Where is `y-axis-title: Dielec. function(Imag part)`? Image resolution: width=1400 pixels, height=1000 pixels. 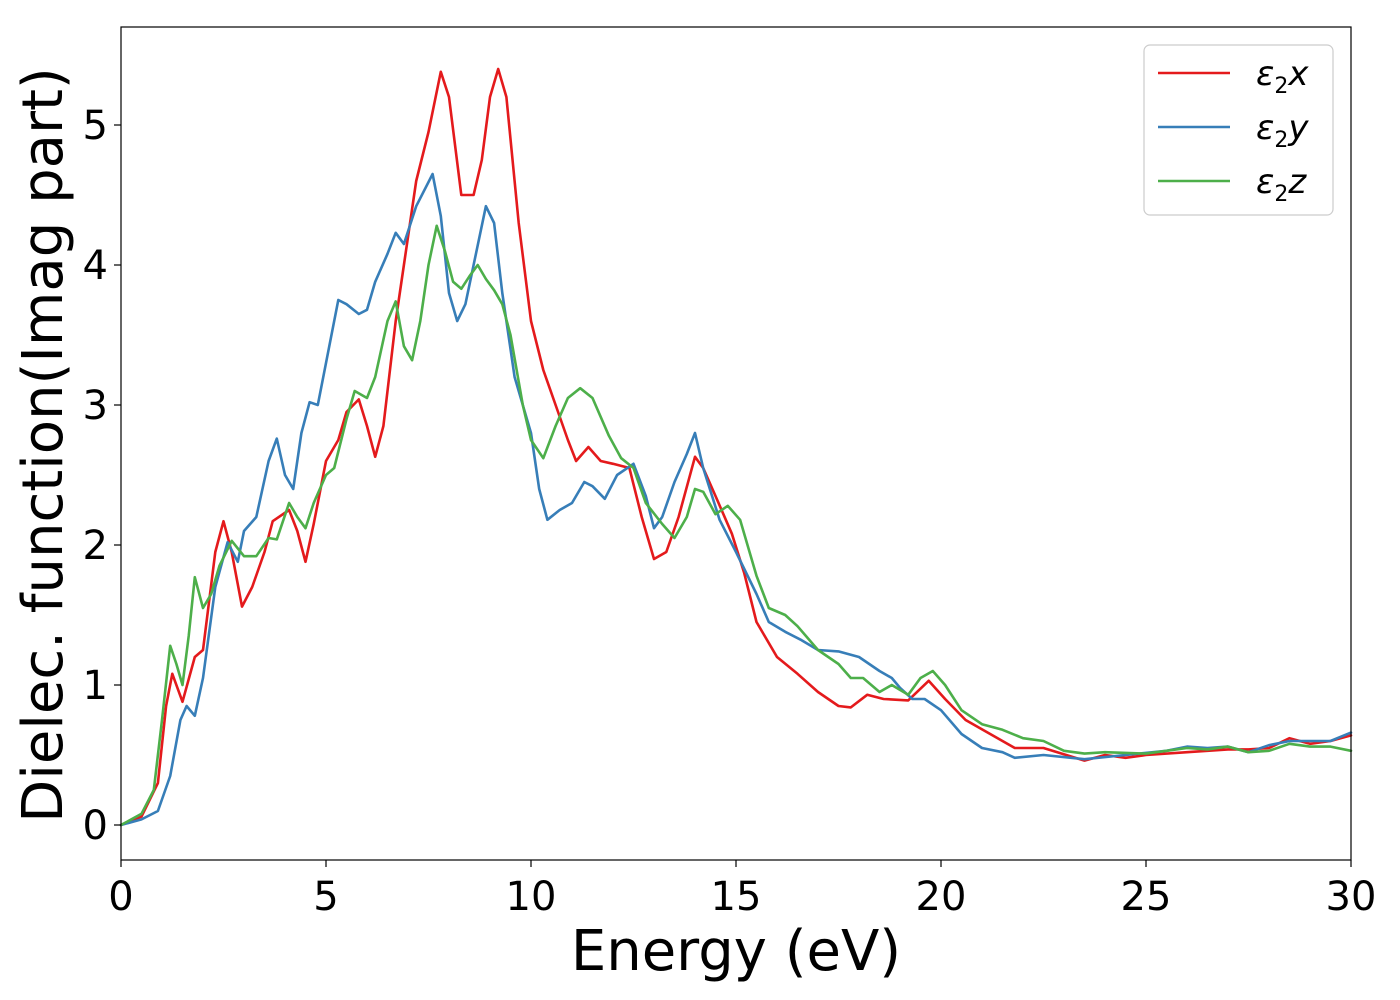
y-axis-title: Dielec. function(Imag part) is located at coordinates (43, 445).